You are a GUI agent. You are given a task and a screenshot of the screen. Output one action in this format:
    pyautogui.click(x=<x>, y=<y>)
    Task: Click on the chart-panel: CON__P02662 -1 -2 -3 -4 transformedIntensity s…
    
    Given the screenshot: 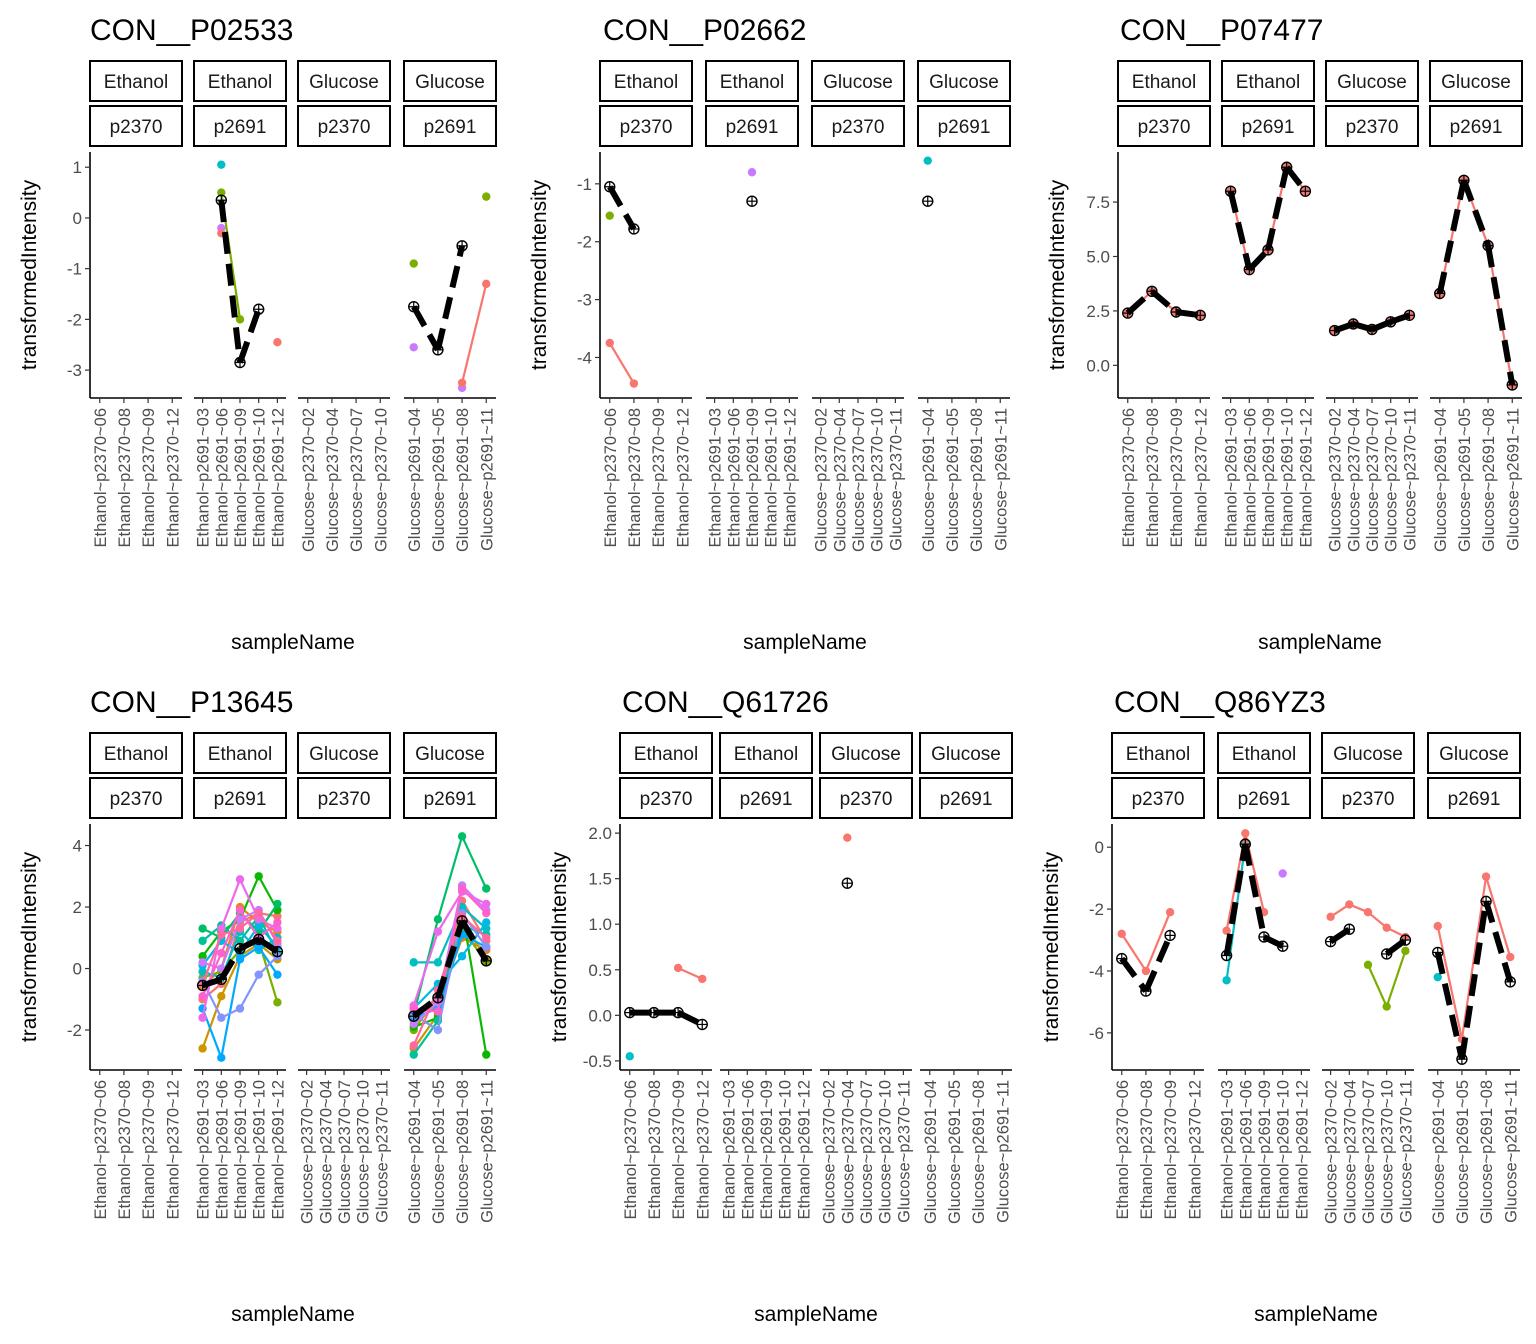 What is the action you would take?
    pyautogui.click(x=769, y=334)
    